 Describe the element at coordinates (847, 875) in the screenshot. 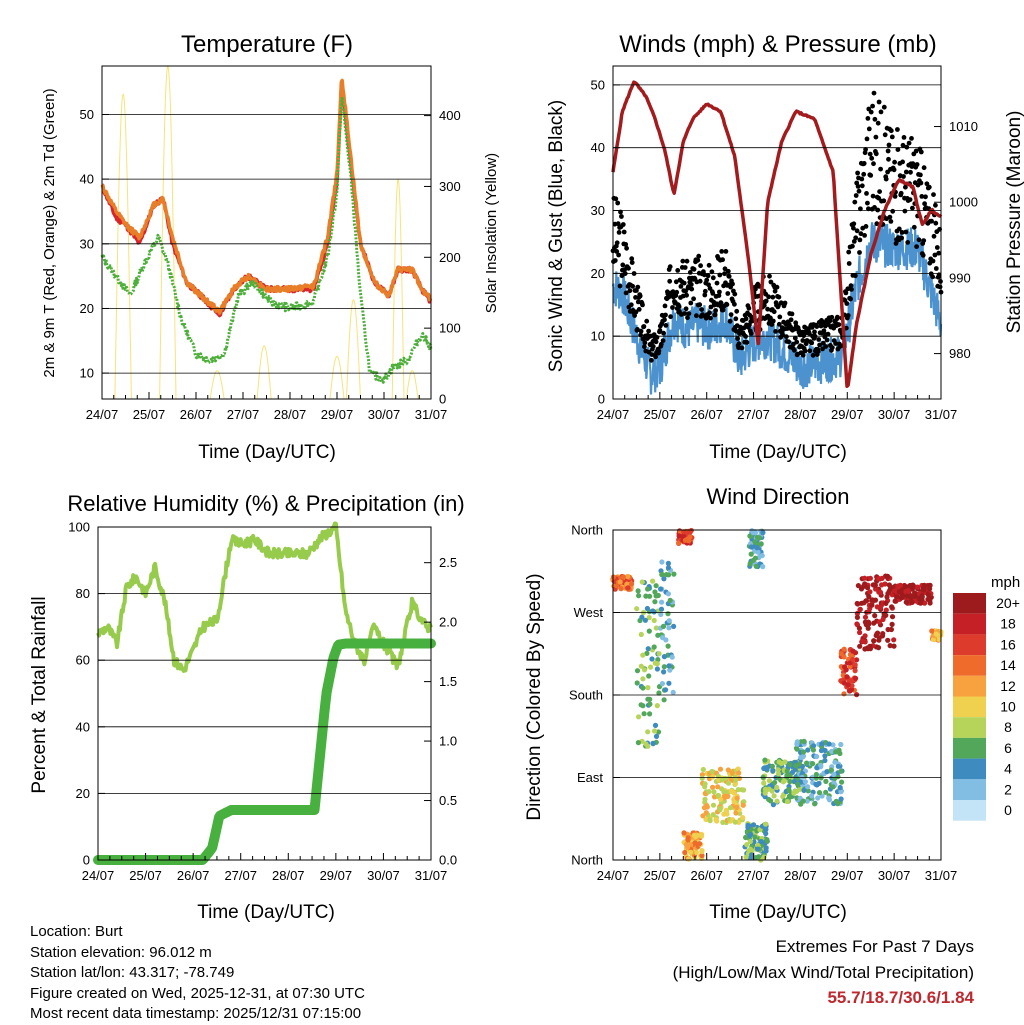

I see `direction-xtick-label: 29/07` at that location.